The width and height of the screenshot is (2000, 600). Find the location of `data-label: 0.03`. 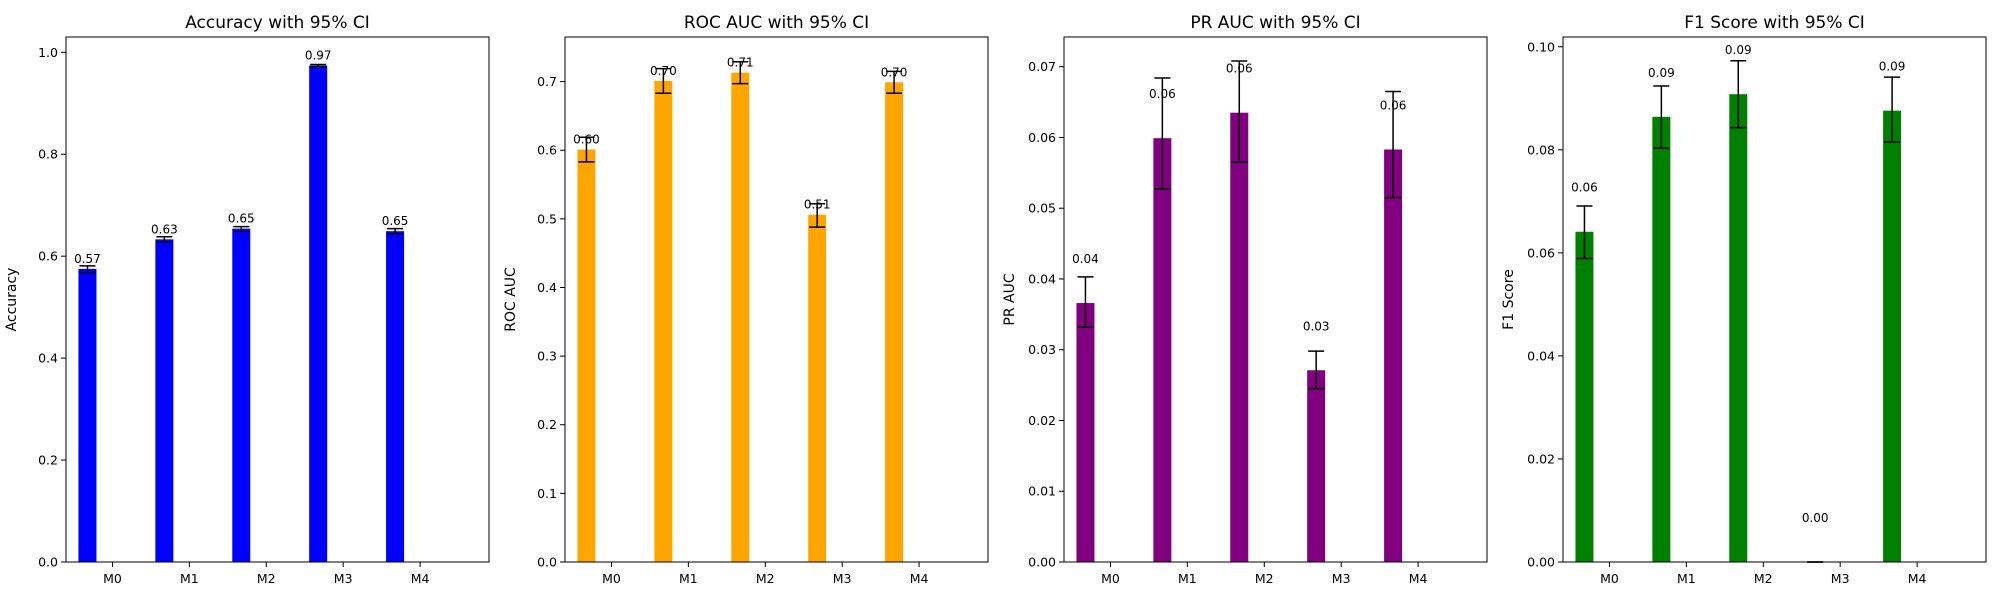

data-label: 0.03 is located at coordinates (1316, 326).